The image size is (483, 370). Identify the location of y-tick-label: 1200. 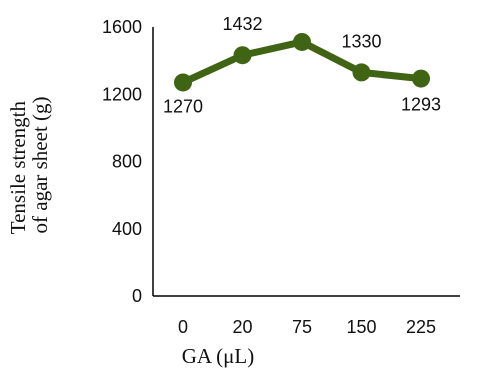
(122, 94).